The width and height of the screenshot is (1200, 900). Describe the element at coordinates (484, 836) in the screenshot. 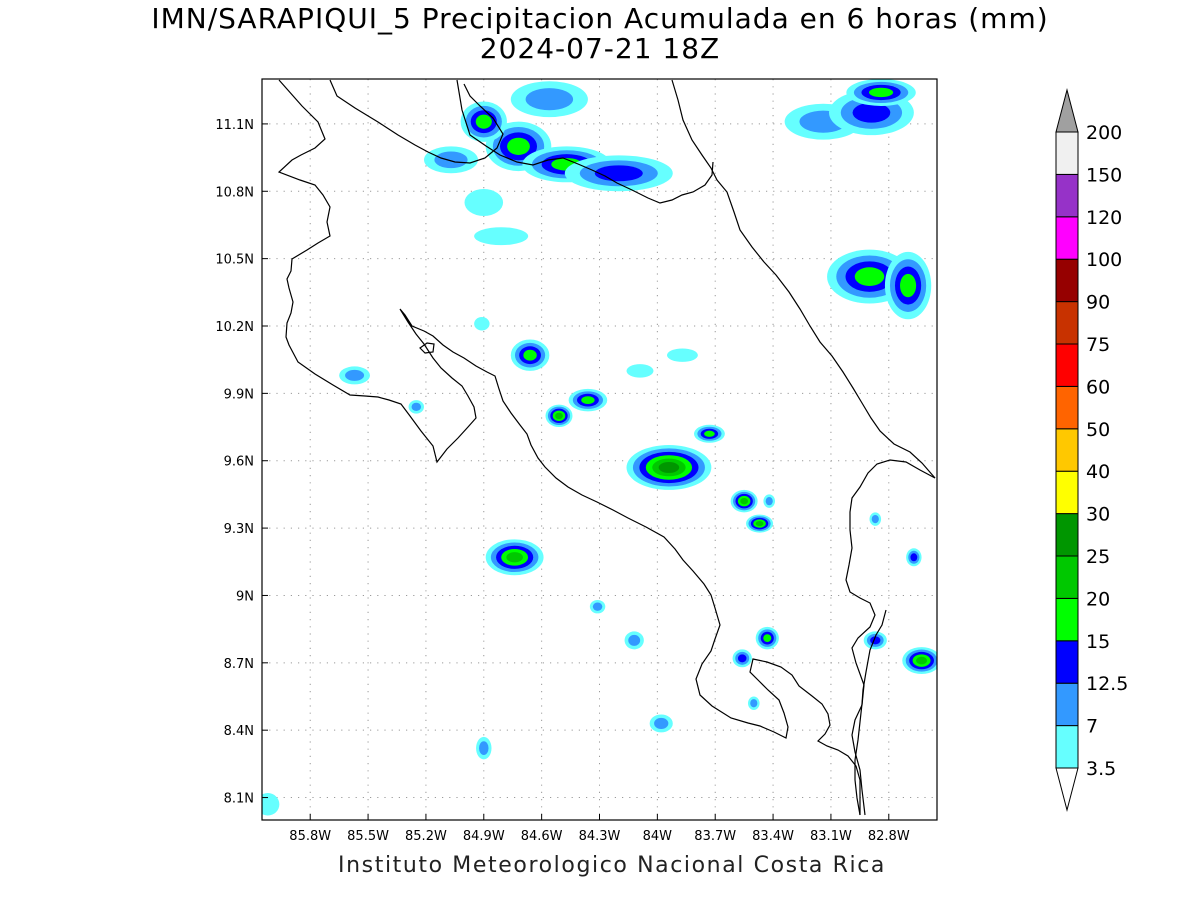

I see `lon-tick-label: 84.9W` at that location.